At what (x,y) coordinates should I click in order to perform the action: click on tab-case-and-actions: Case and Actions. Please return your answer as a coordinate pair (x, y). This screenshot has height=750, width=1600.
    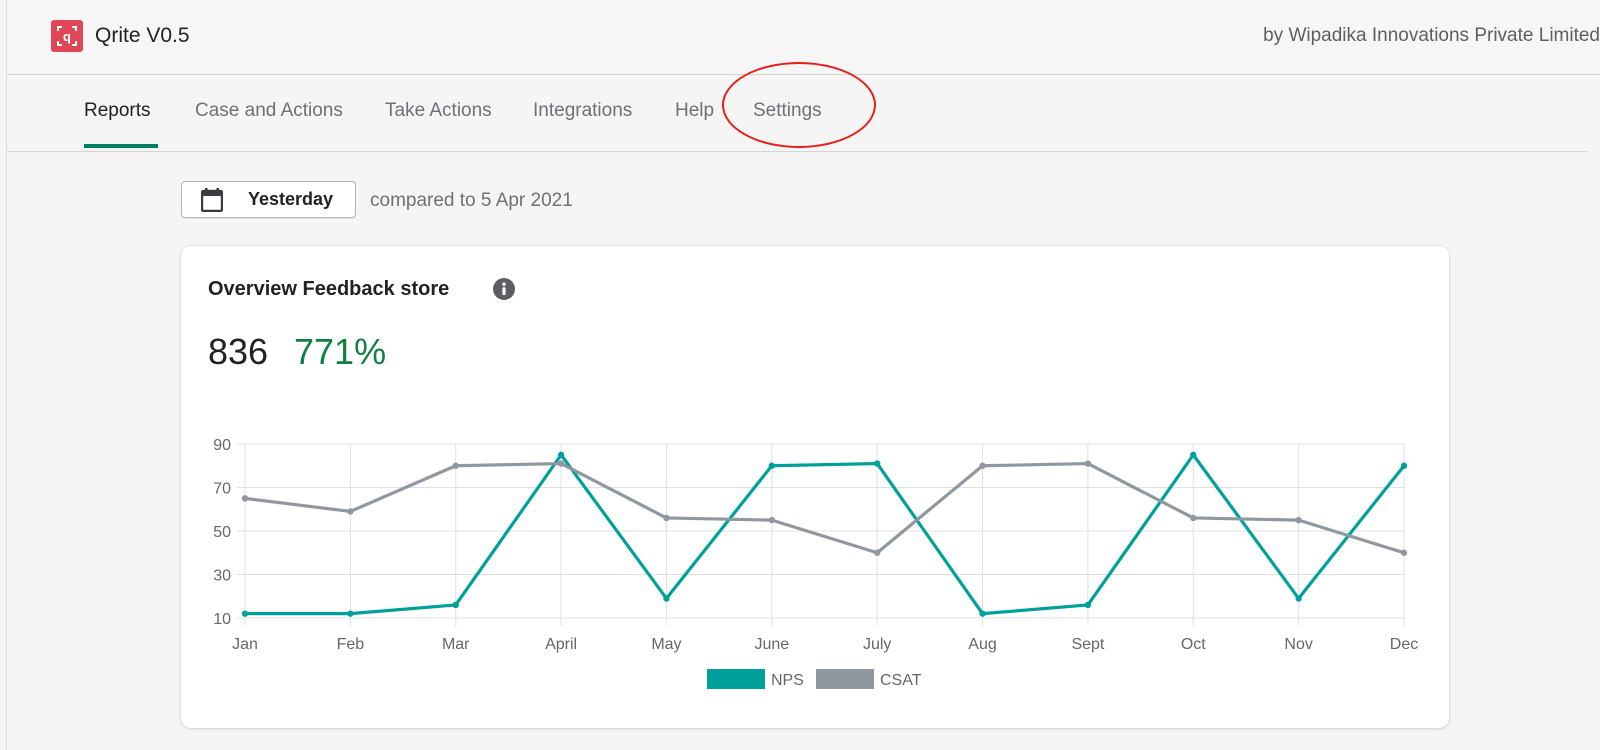
    Looking at the image, I should click on (269, 110).